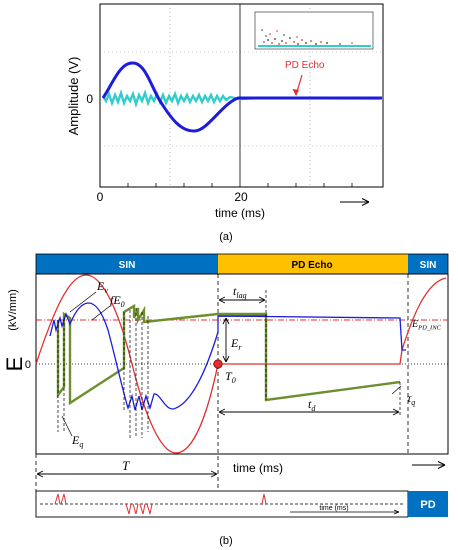  Describe the element at coordinates (396, 512) in the screenshot. I see `pd-strip-time-arrowhead` at that location.